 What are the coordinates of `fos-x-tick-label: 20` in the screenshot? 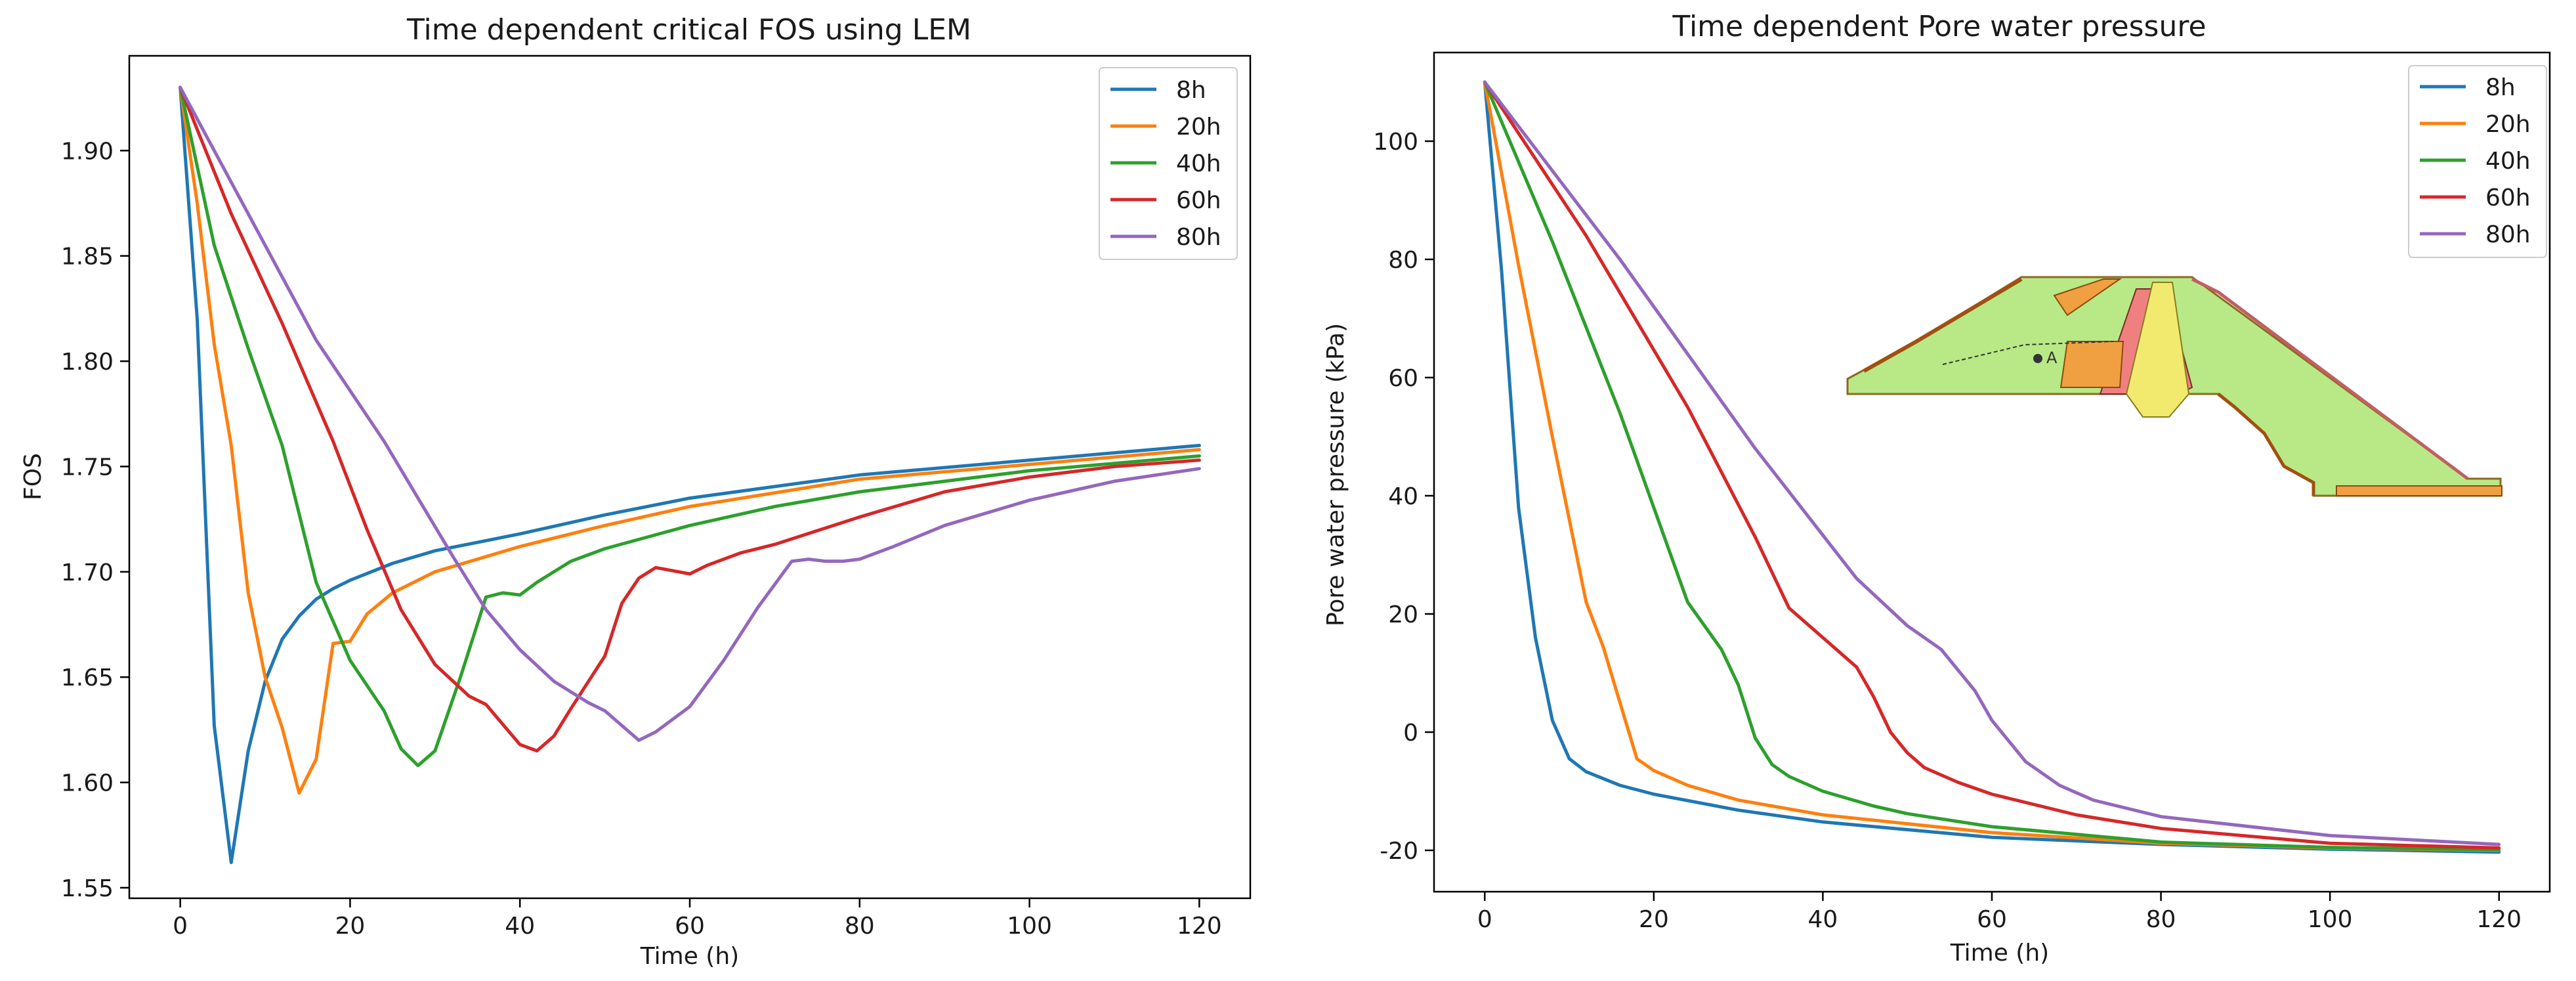 It's located at (350, 926).